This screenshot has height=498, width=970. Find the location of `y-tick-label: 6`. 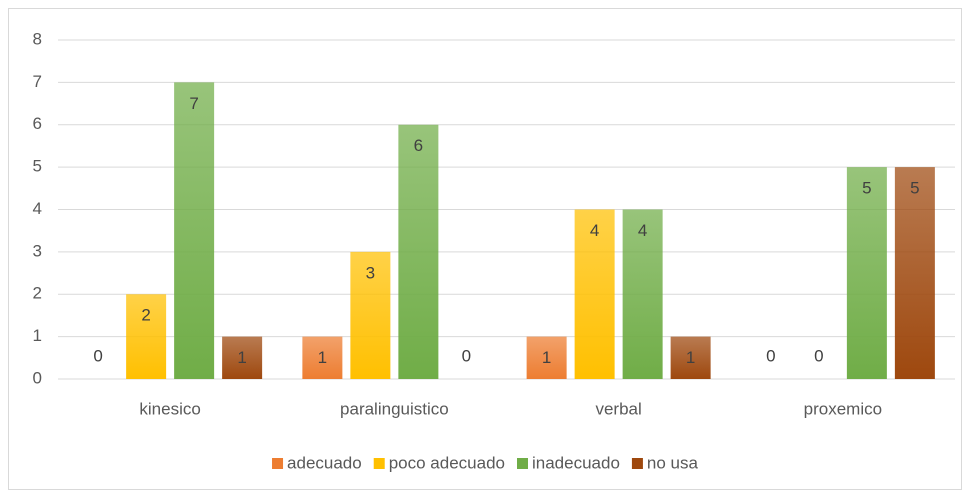

y-tick-label: 6 is located at coordinates (37, 123).